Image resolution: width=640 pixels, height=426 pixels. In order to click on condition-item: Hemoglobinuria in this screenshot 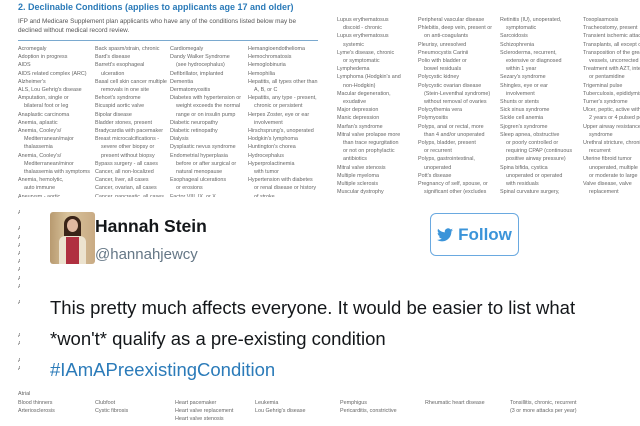, I will do `click(267, 65)`.